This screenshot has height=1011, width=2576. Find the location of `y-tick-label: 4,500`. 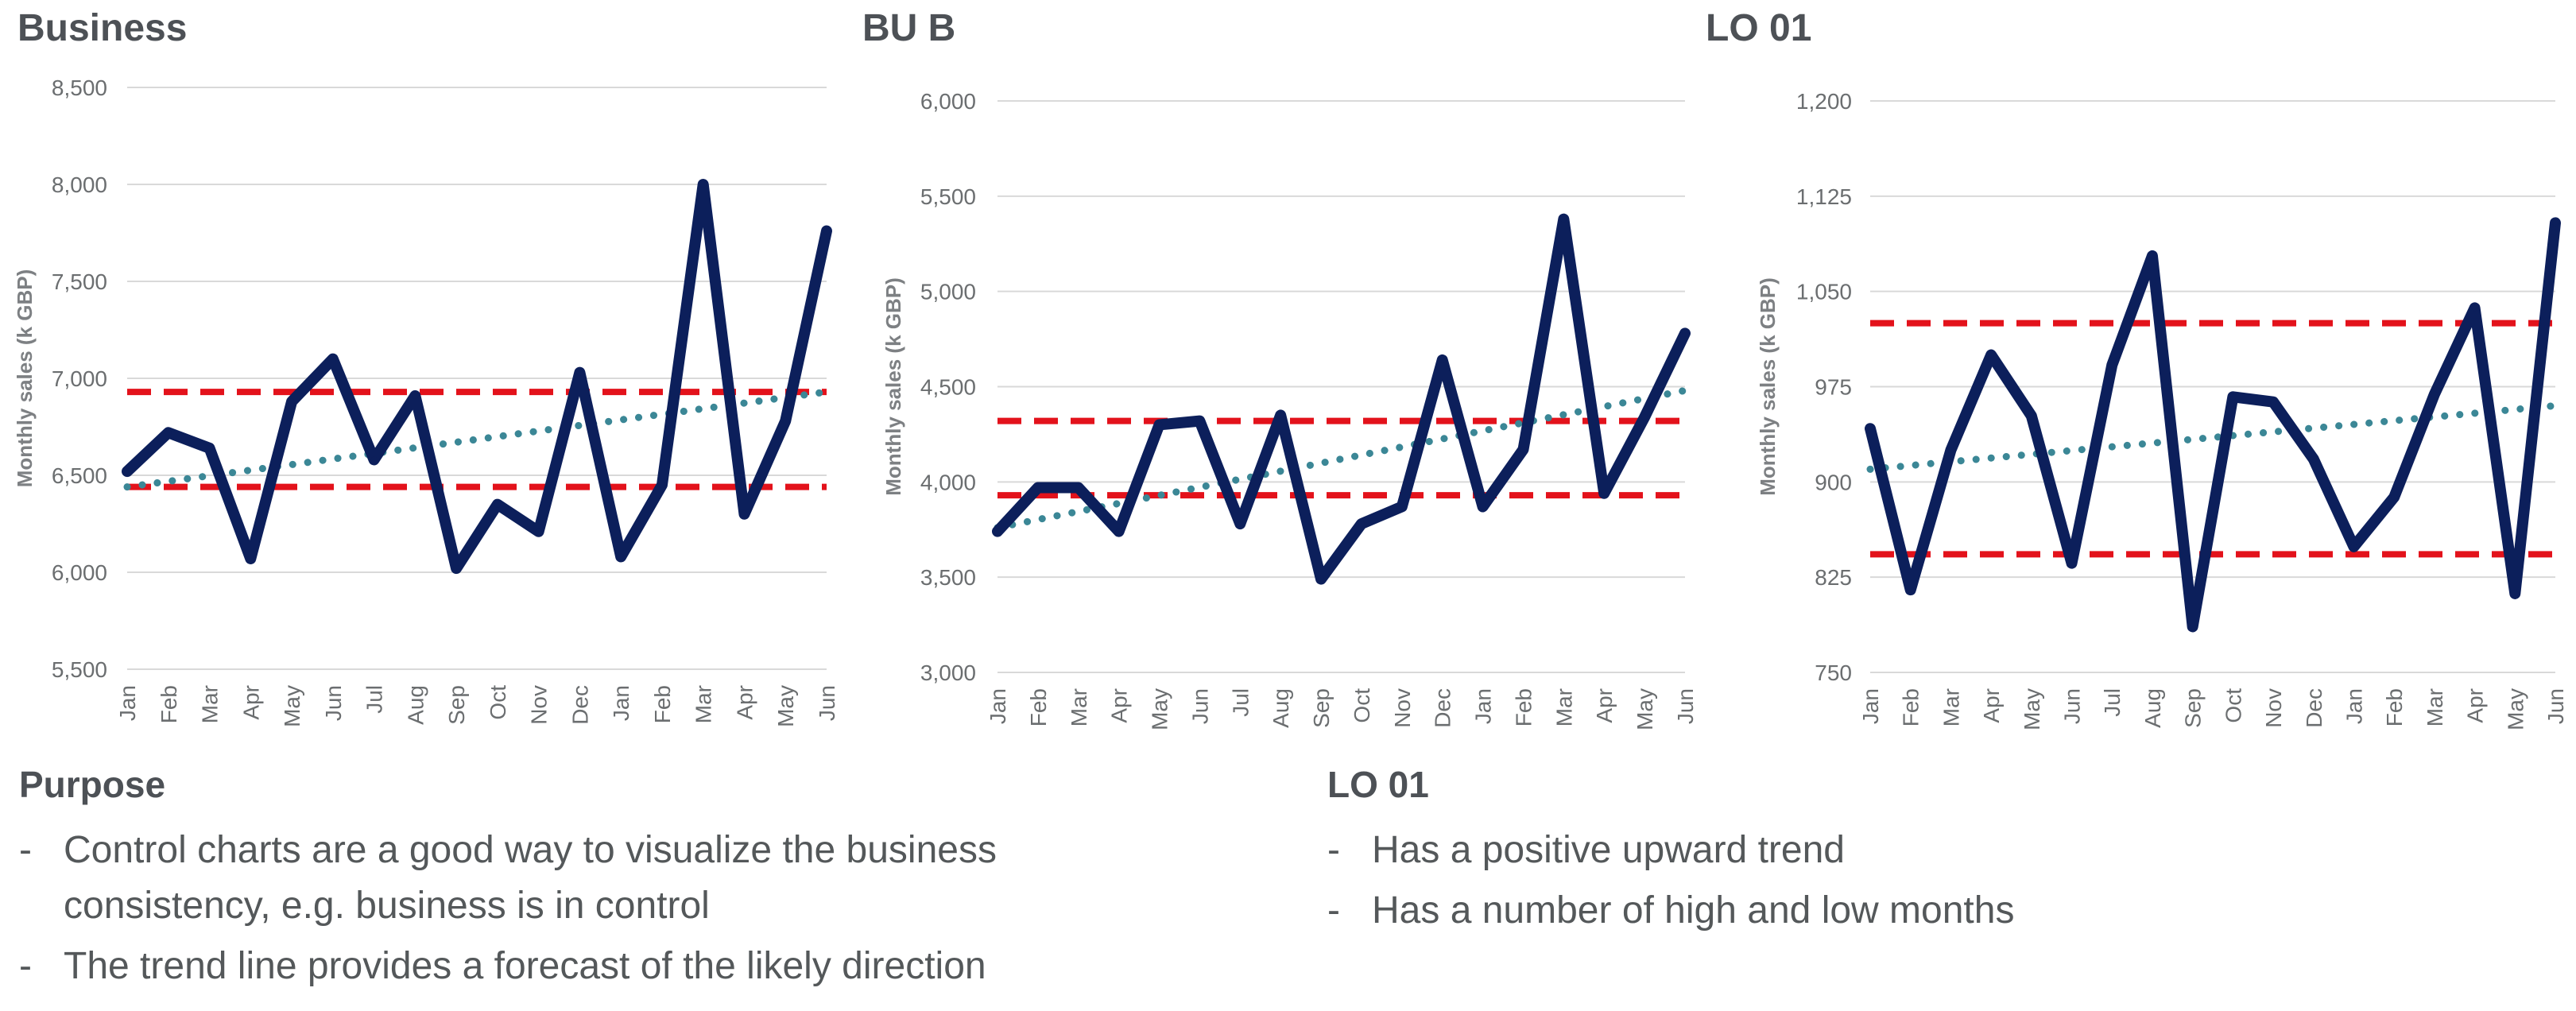

y-tick-label: 4,500 is located at coordinates (948, 387).